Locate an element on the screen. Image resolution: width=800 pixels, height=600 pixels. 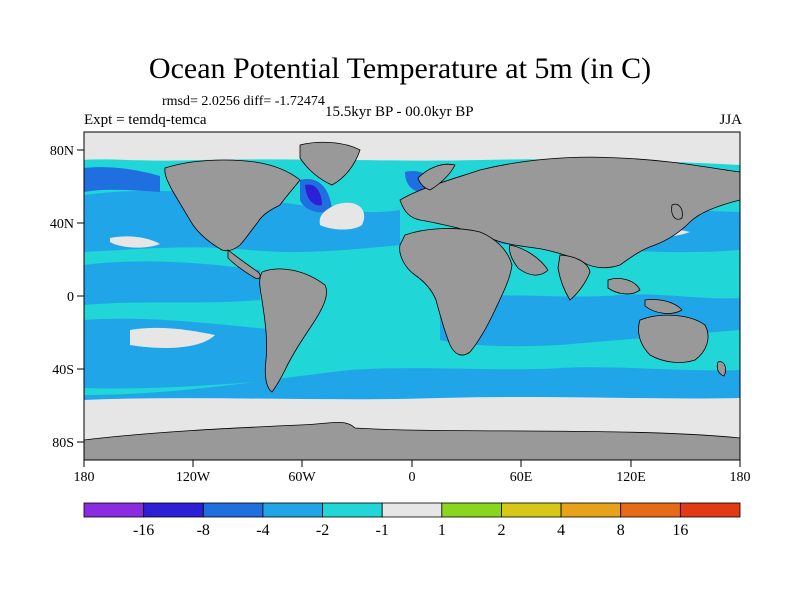
lon-tick-labels: 180 120W 60W 0 60E 120E 180 is located at coordinates (412, 477).